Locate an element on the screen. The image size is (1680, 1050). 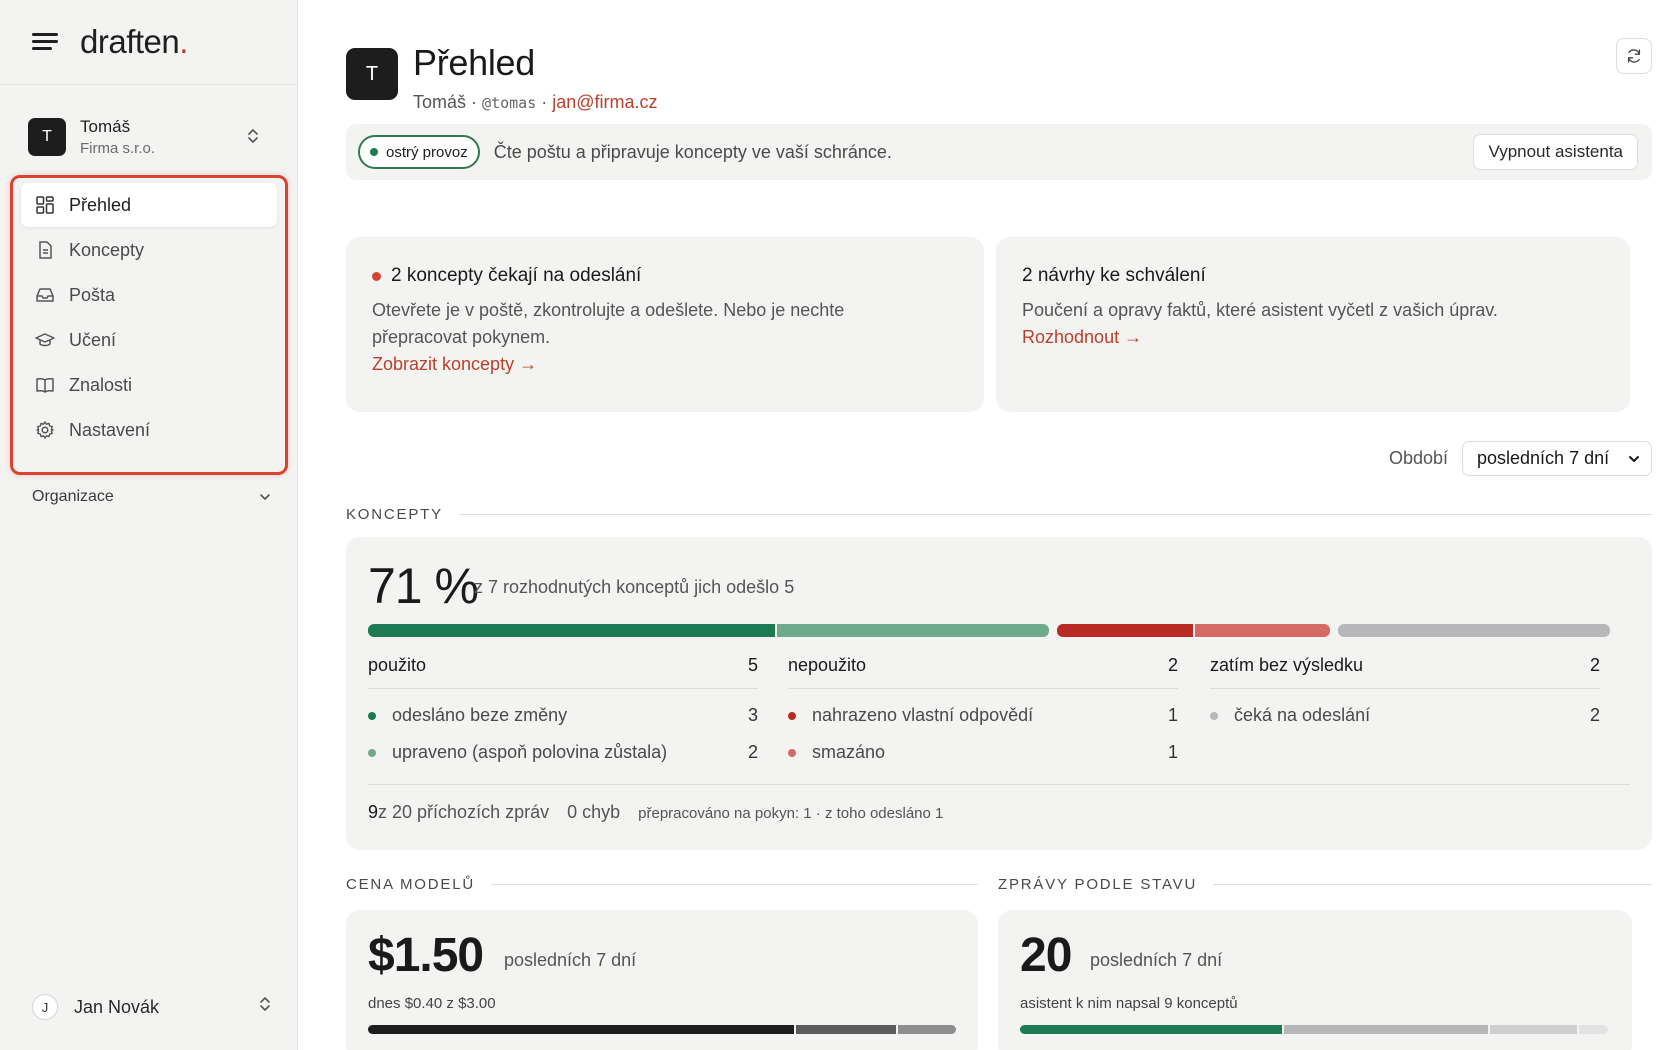
usage-percent: 71 % is located at coordinates (423, 586).